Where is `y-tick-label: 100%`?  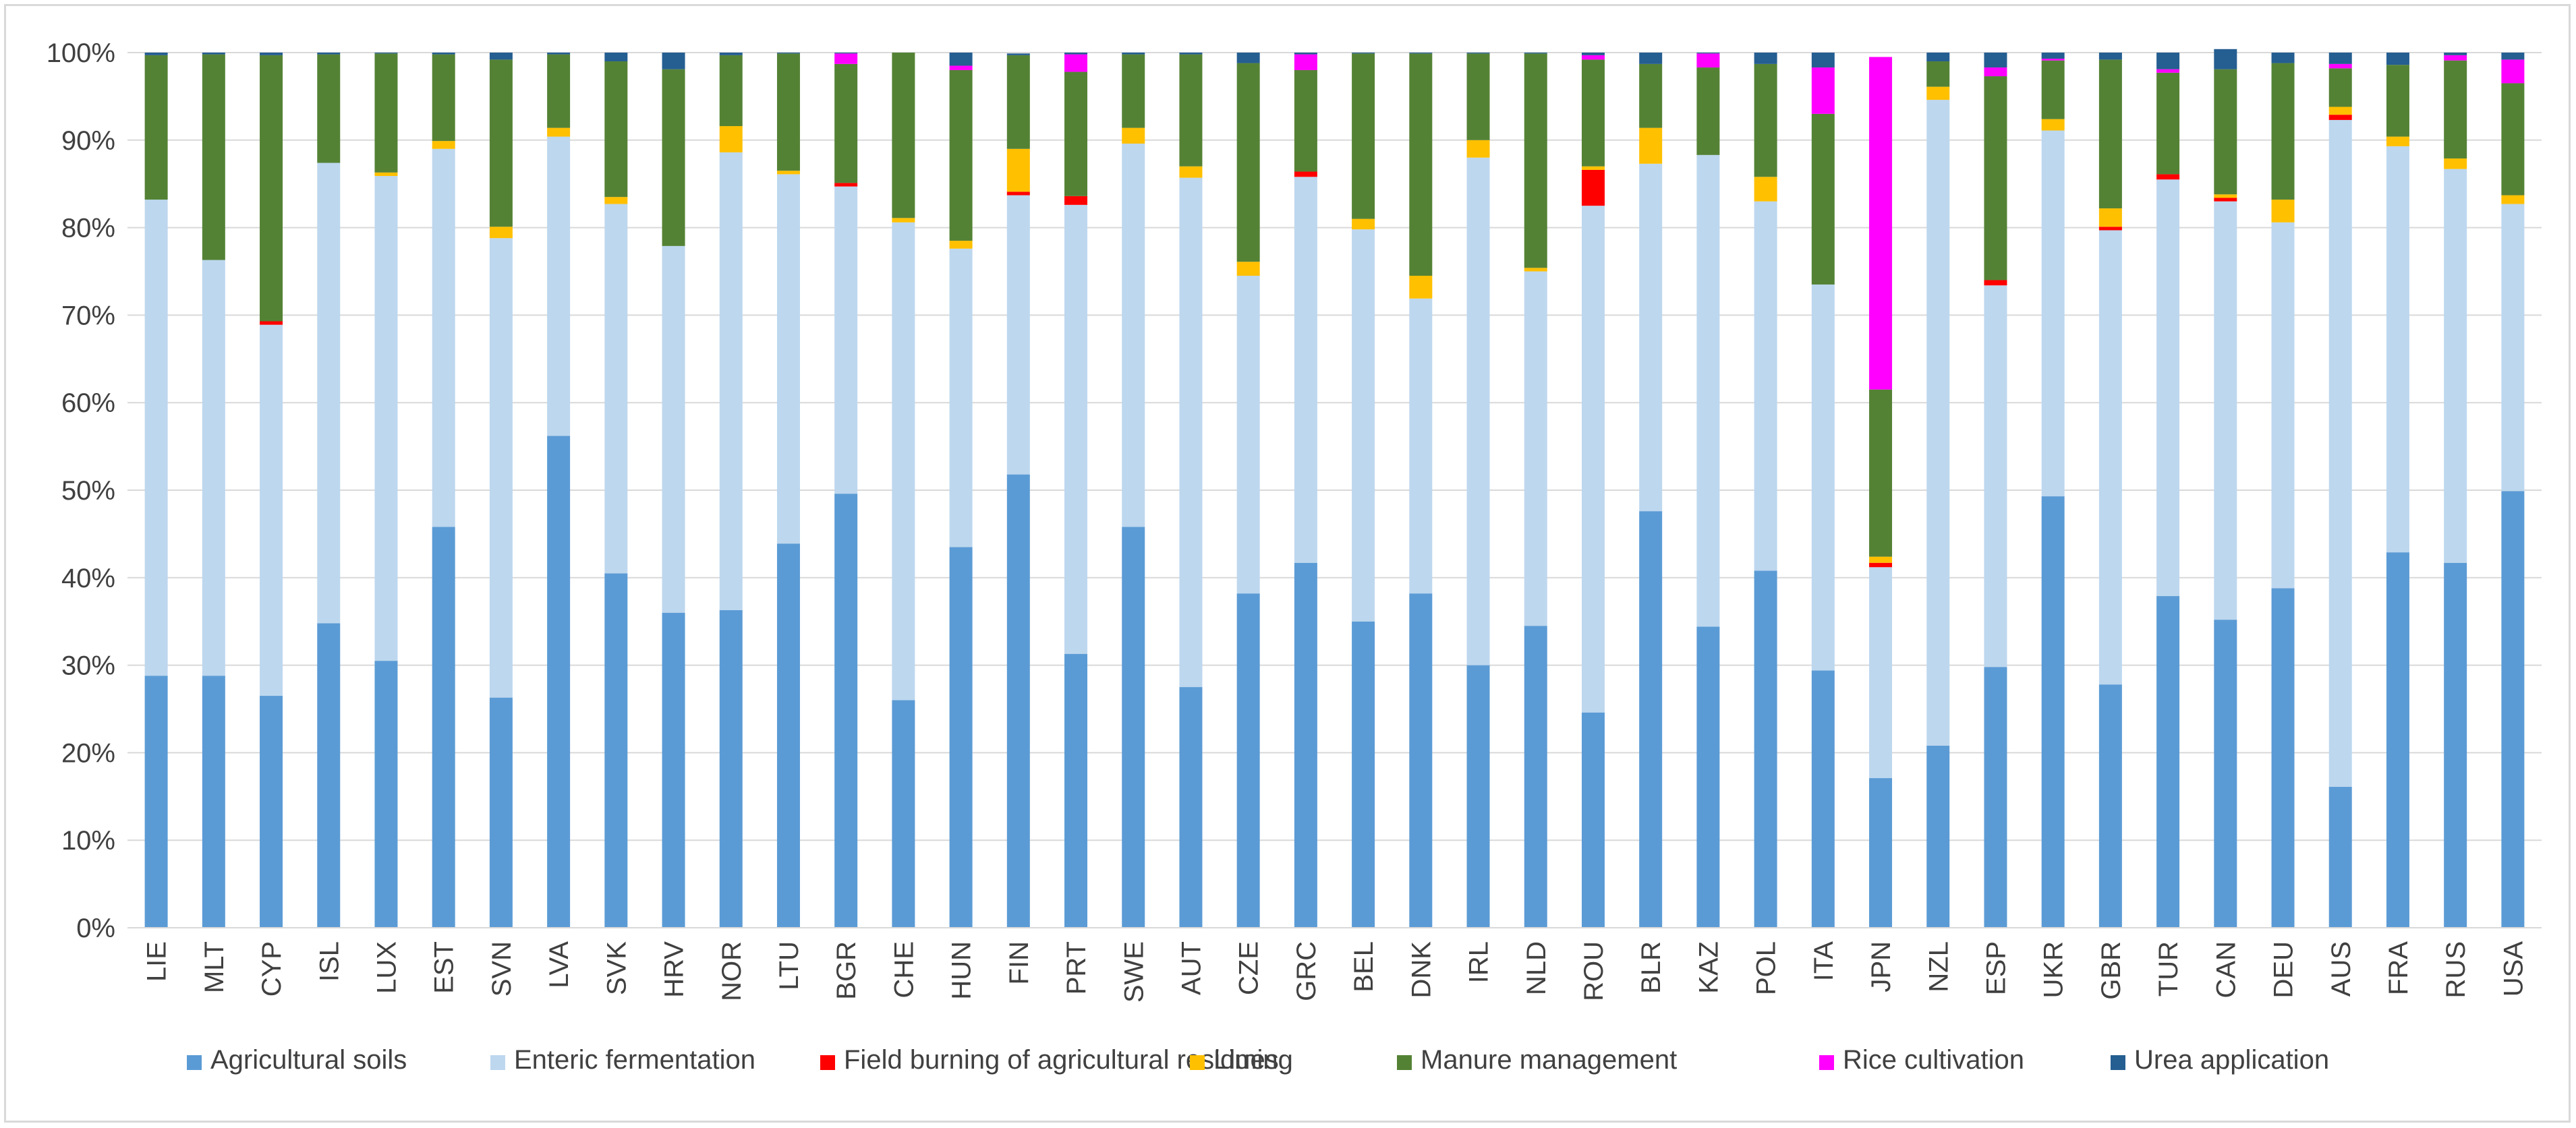
y-tick-label: 100% is located at coordinates (81, 53).